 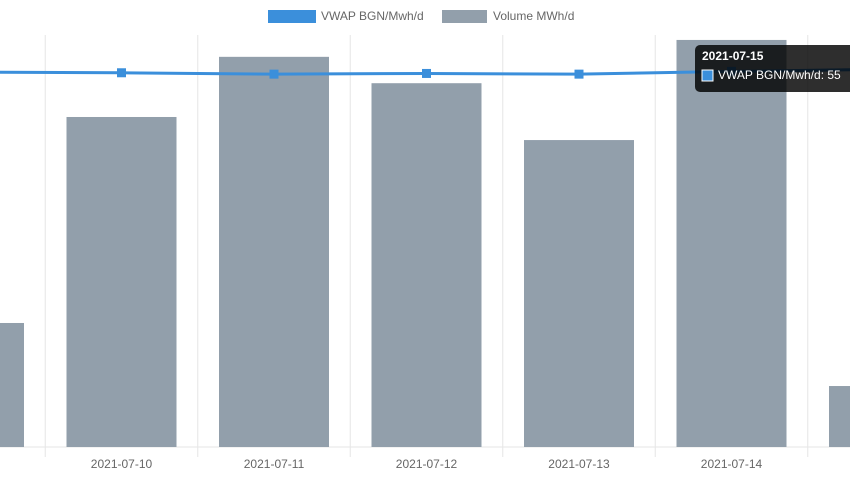 I want to click on tooltip-title: 2021-07-15, so click(x=733, y=56).